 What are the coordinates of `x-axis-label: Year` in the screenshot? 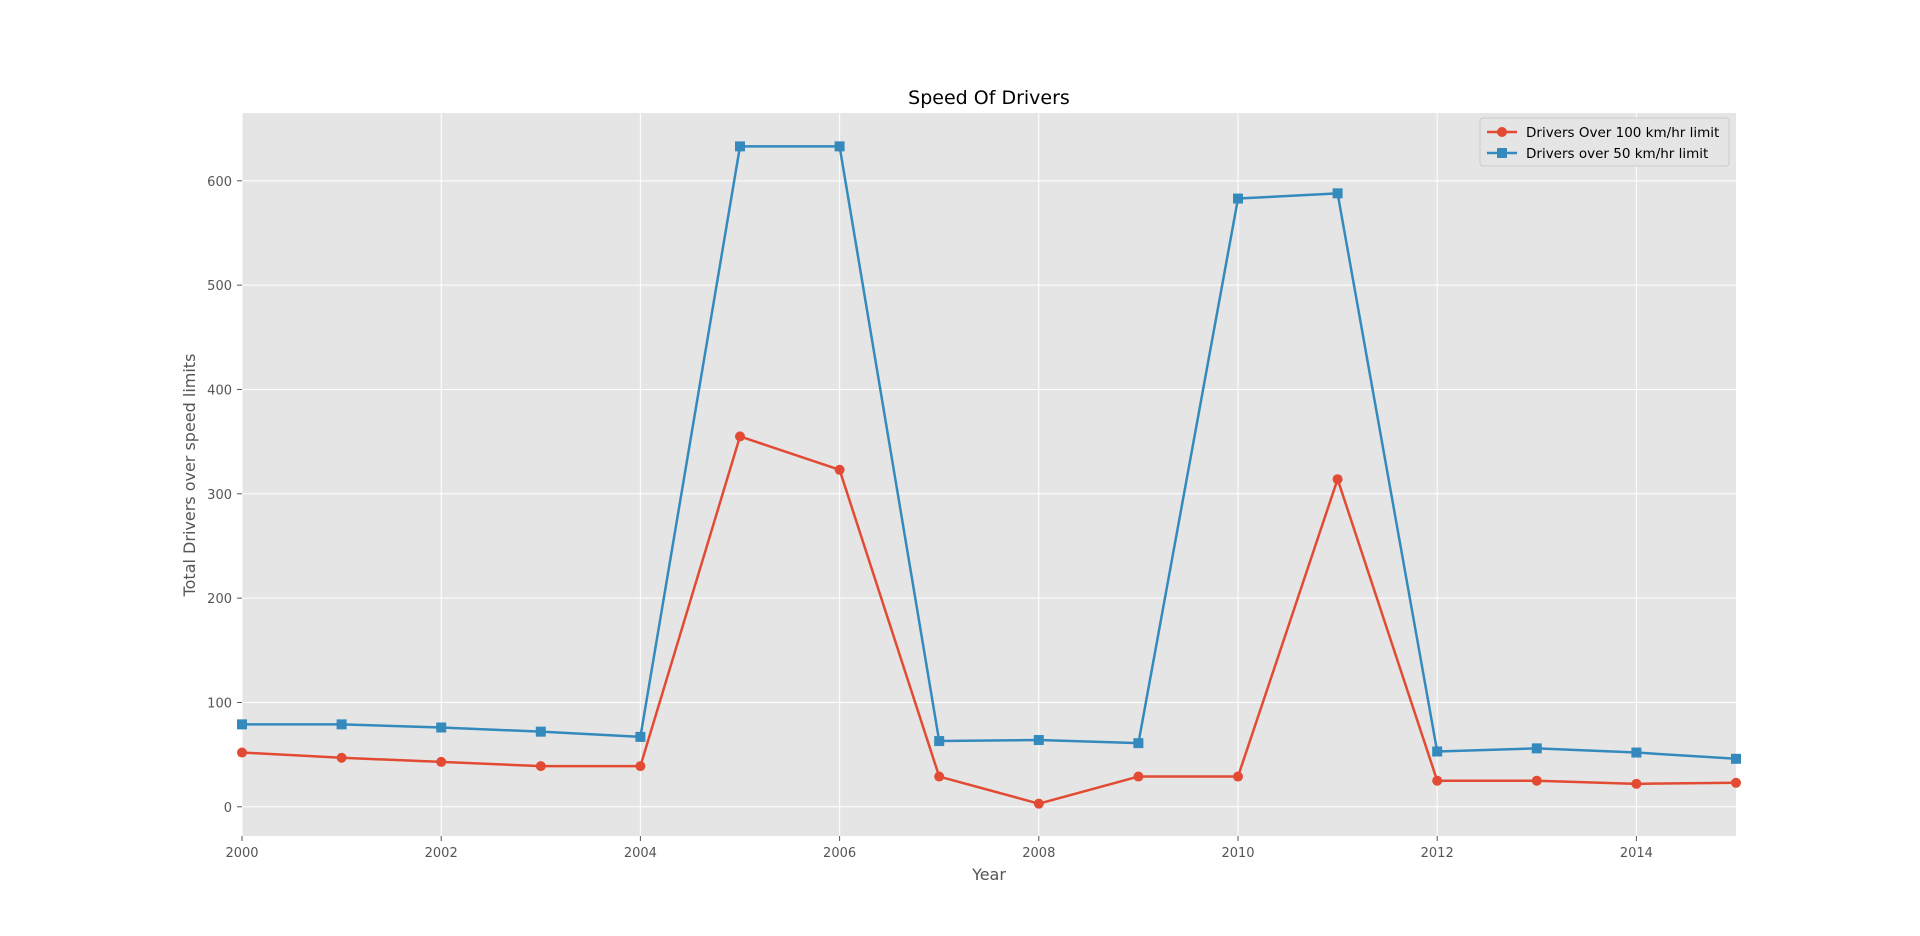 It's located at (988, 874).